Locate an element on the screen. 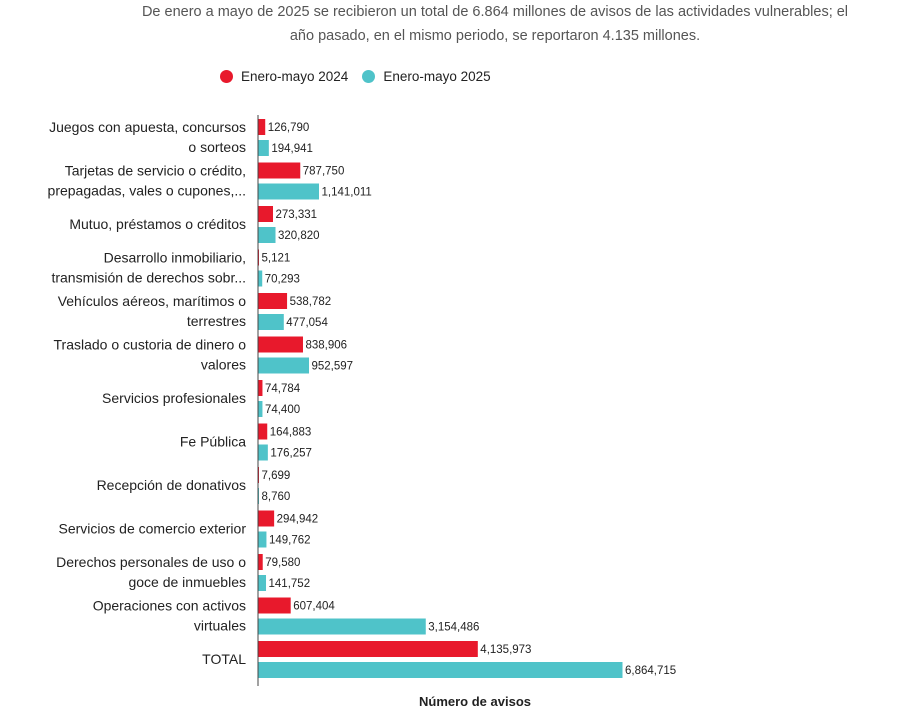 The image size is (921, 715). value-label: 141,752 is located at coordinates (290, 584).